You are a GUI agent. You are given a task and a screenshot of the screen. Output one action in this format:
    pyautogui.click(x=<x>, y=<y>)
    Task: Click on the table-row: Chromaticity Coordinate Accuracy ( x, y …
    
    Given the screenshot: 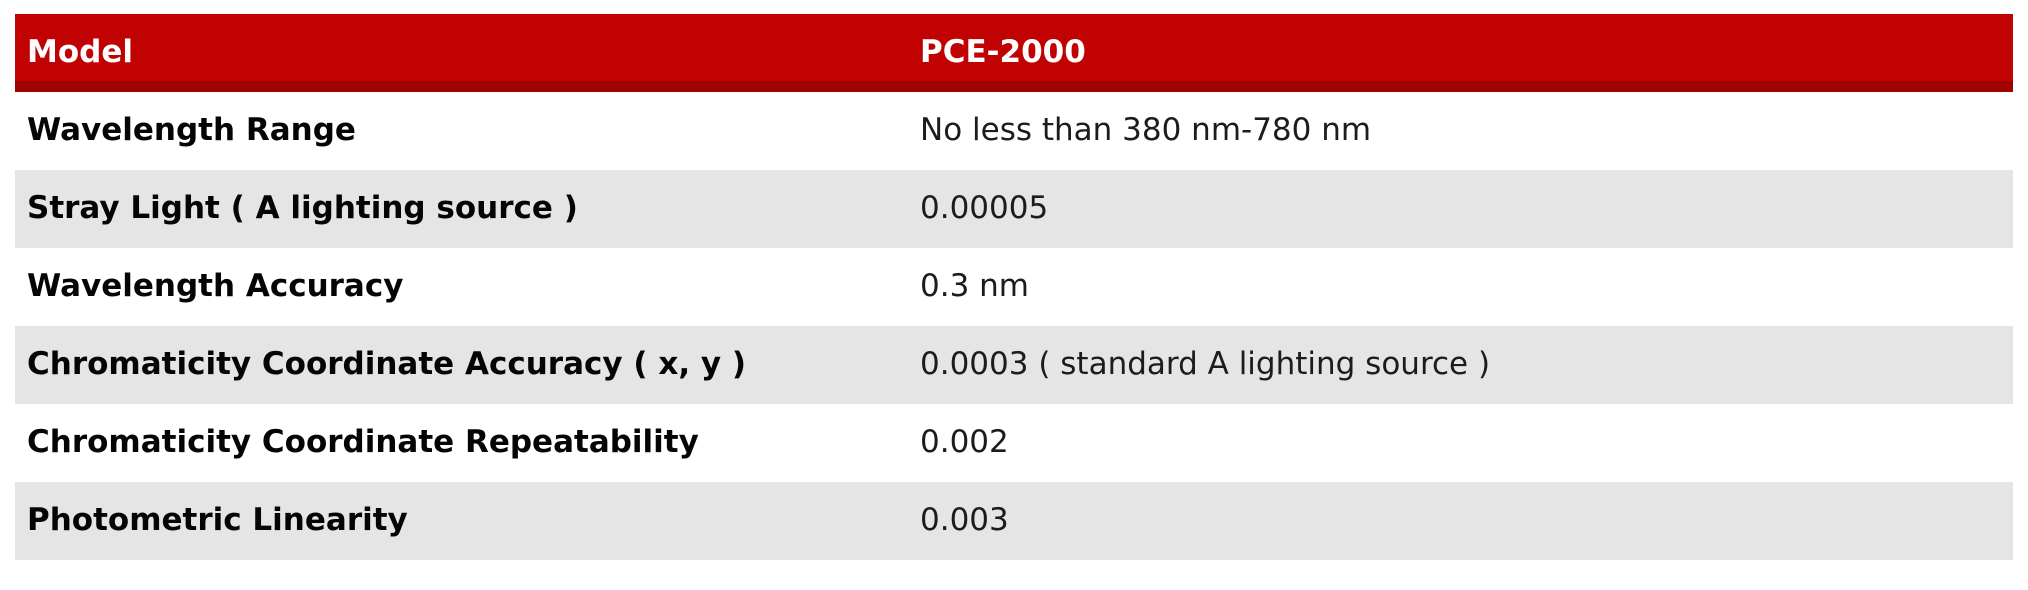 What is the action you would take?
    pyautogui.click(x=1014, y=365)
    